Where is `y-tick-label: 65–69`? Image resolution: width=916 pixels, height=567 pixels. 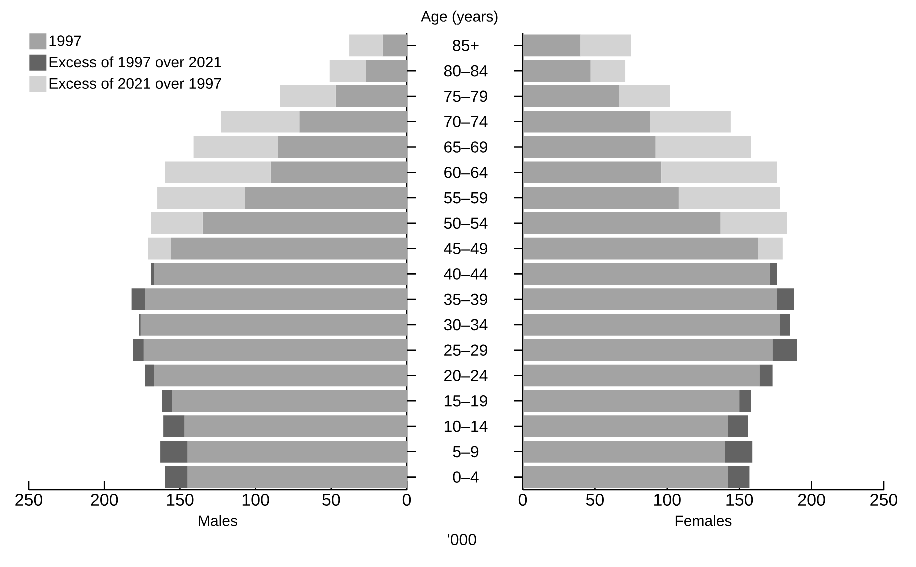 y-tick-label: 65–69 is located at coordinates (466, 147).